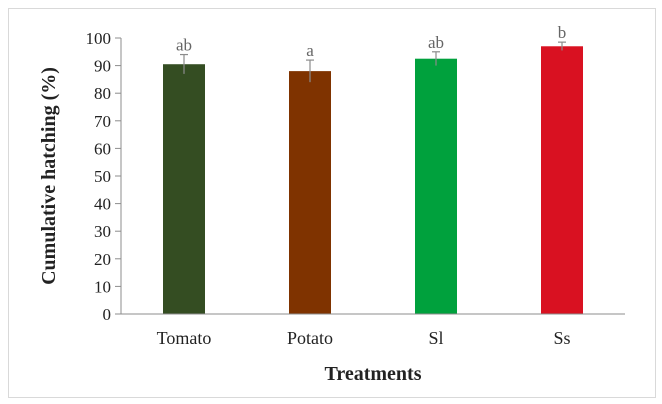 The height and width of the screenshot is (404, 662). I want to click on y-tick-label: 90, so click(102, 66).